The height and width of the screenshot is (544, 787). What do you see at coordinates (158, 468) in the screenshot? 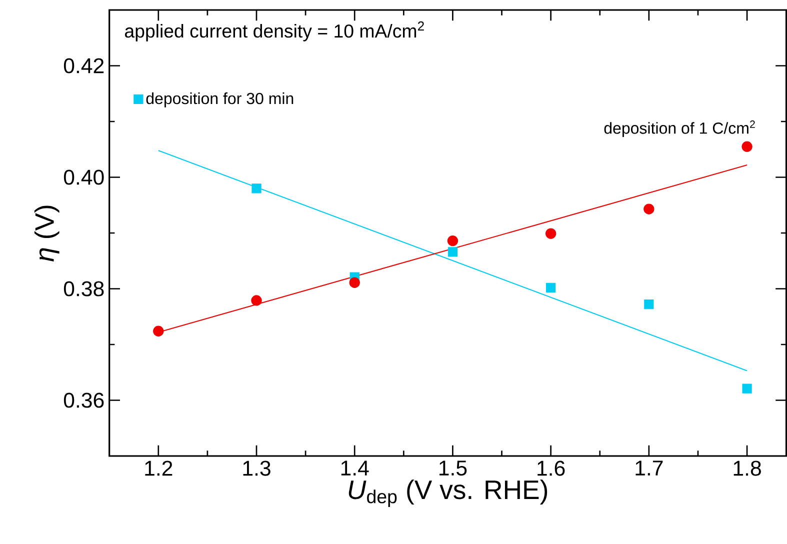
I see `x-tick-label: 1.2` at bounding box center [158, 468].